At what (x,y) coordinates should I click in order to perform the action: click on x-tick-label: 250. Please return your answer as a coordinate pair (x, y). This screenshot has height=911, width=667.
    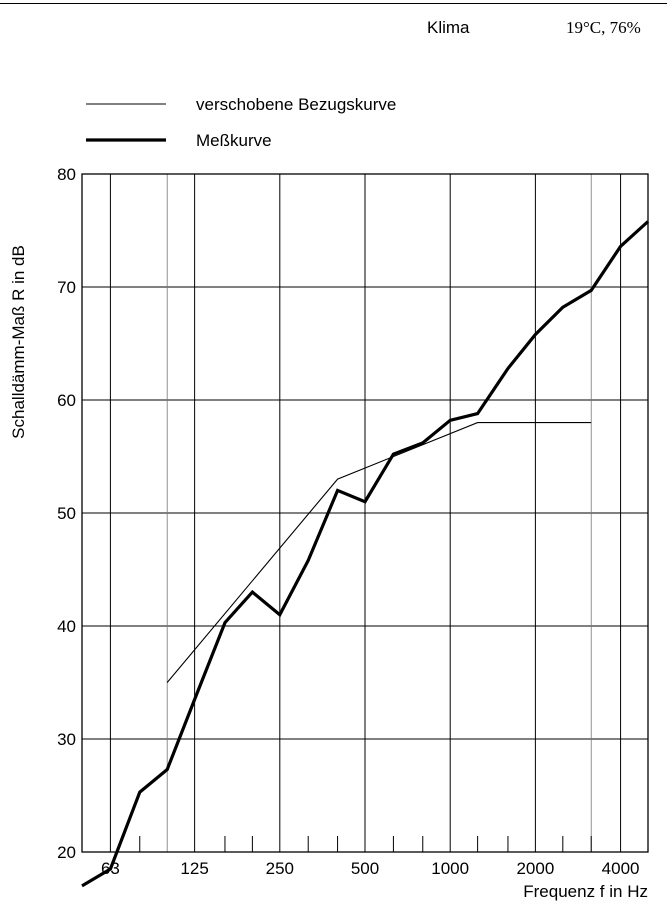
    Looking at the image, I should click on (280, 868).